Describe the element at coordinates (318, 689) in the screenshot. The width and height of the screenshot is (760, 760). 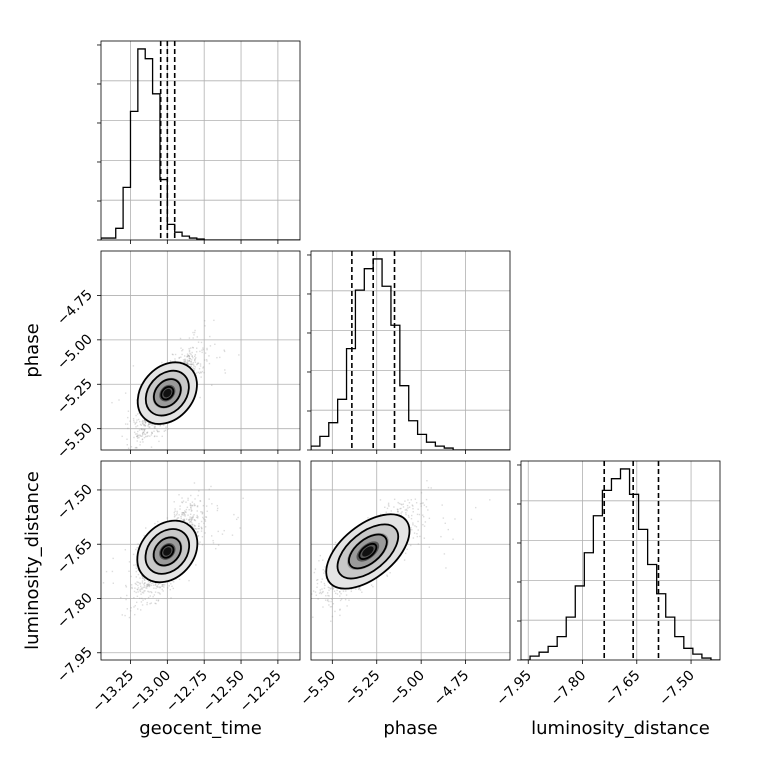
I see `x-tick-label: −5.50` at that location.